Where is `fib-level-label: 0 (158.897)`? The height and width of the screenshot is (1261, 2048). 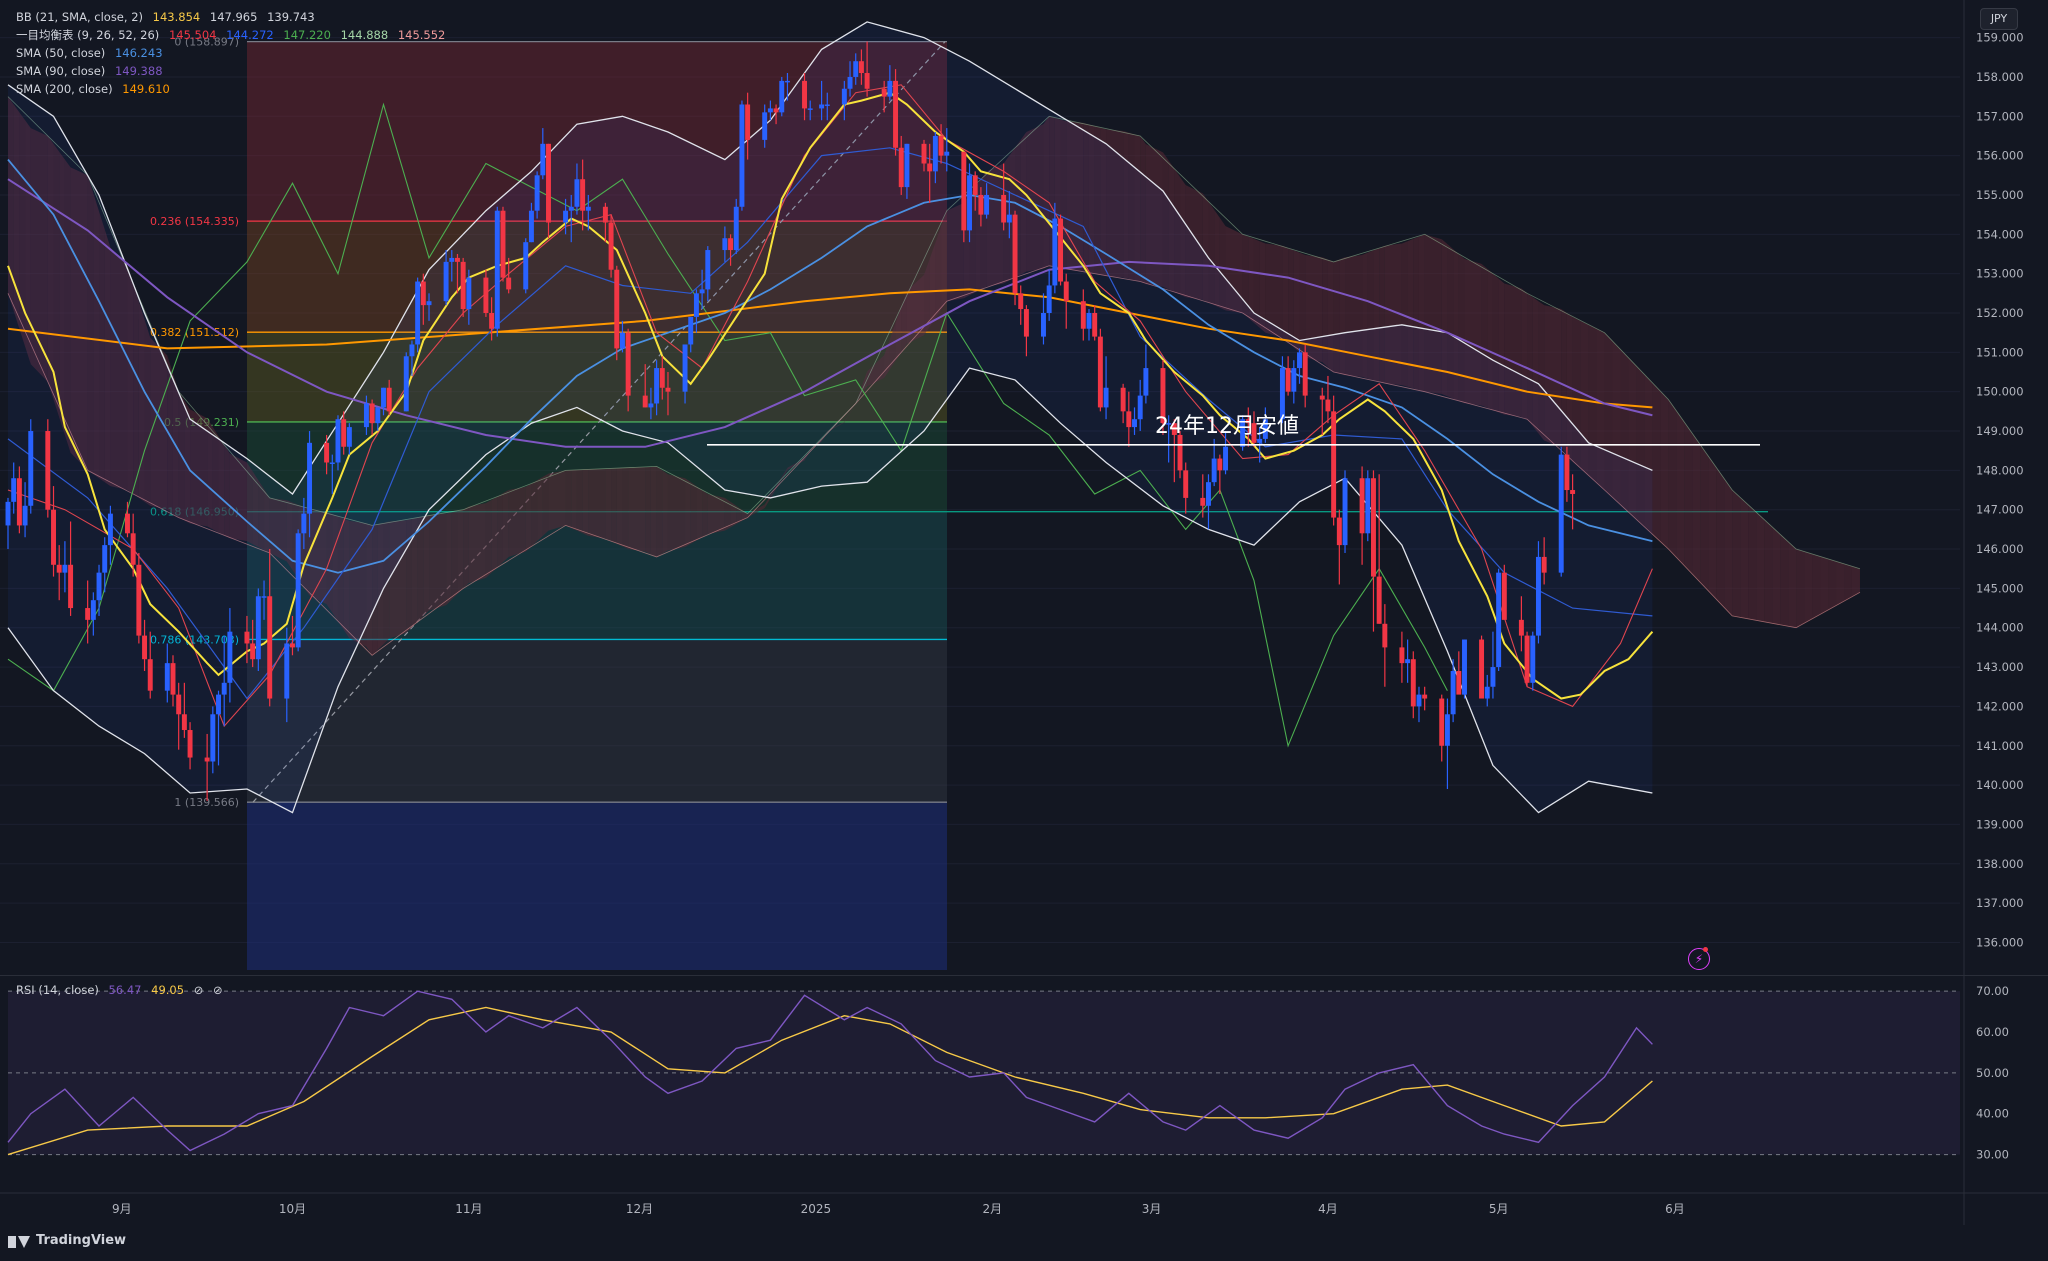
fib-level-label: 0 (158.897) is located at coordinates (206, 42).